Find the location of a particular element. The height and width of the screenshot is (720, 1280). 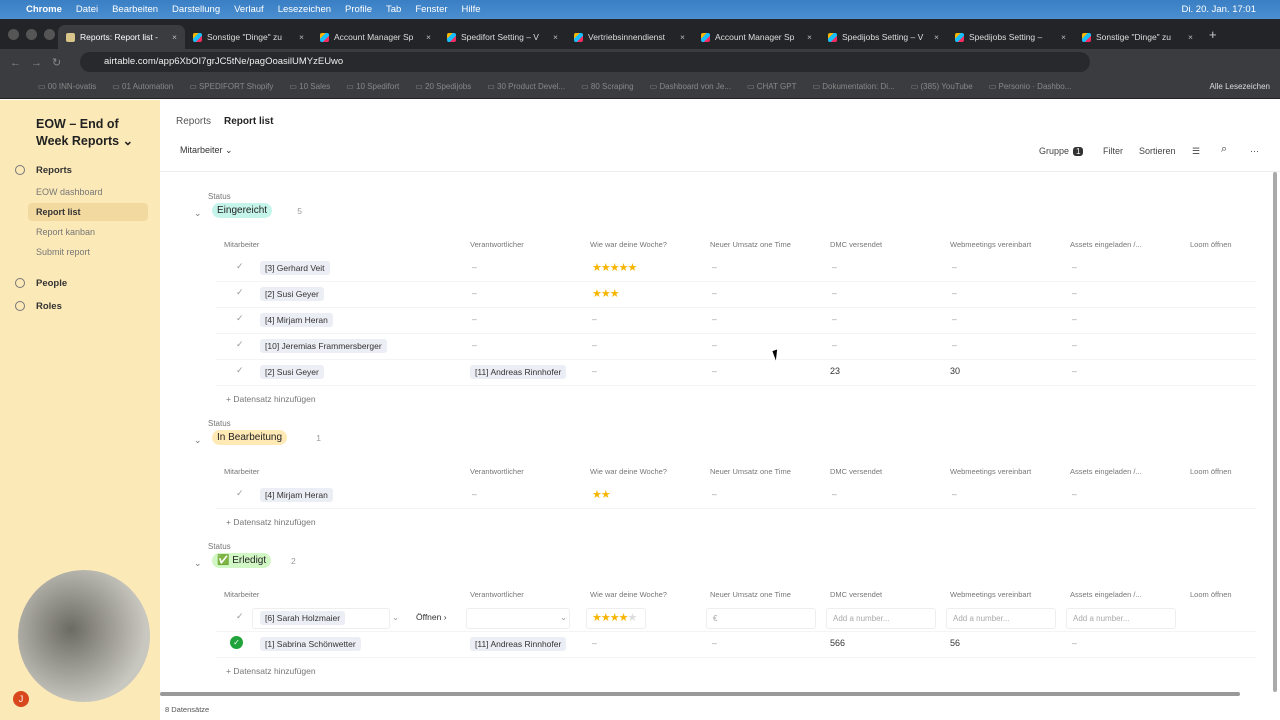

base-title: EOW – End of Week Reports ⌄ is located at coordinates (85, 132).